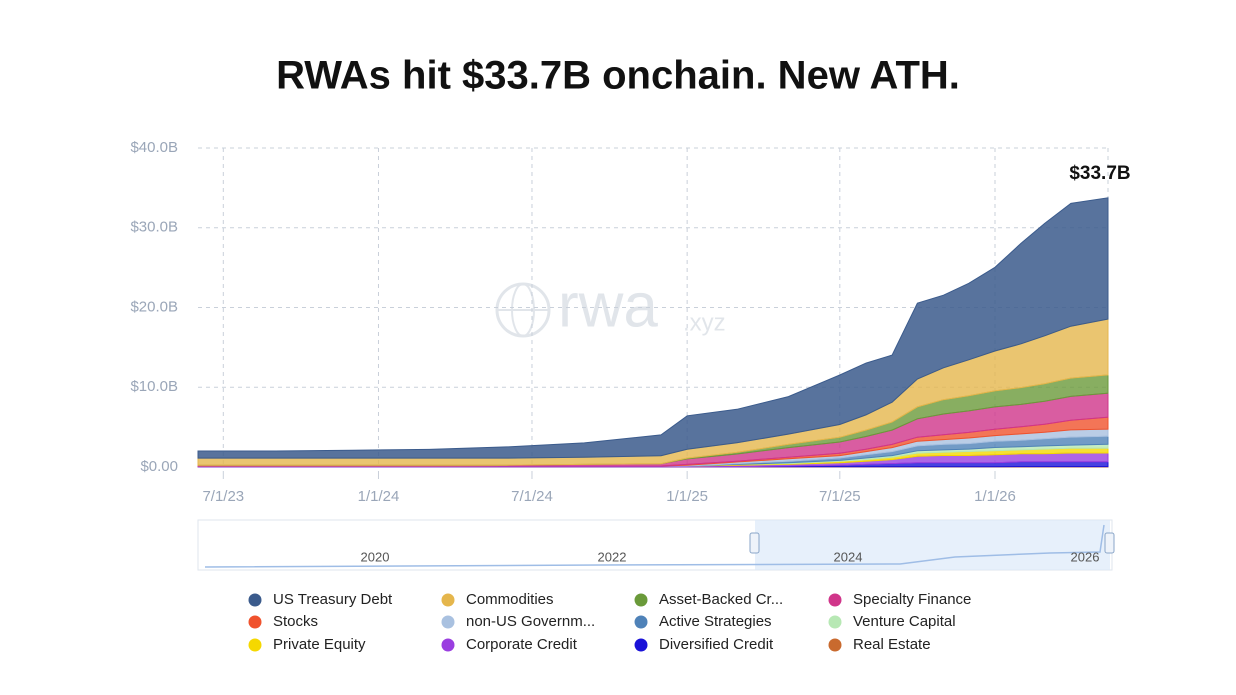 The height and width of the screenshot is (695, 1236). What do you see at coordinates (1099, 173) in the screenshot?
I see `annotation: $33.7B` at bounding box center [1099, 173].